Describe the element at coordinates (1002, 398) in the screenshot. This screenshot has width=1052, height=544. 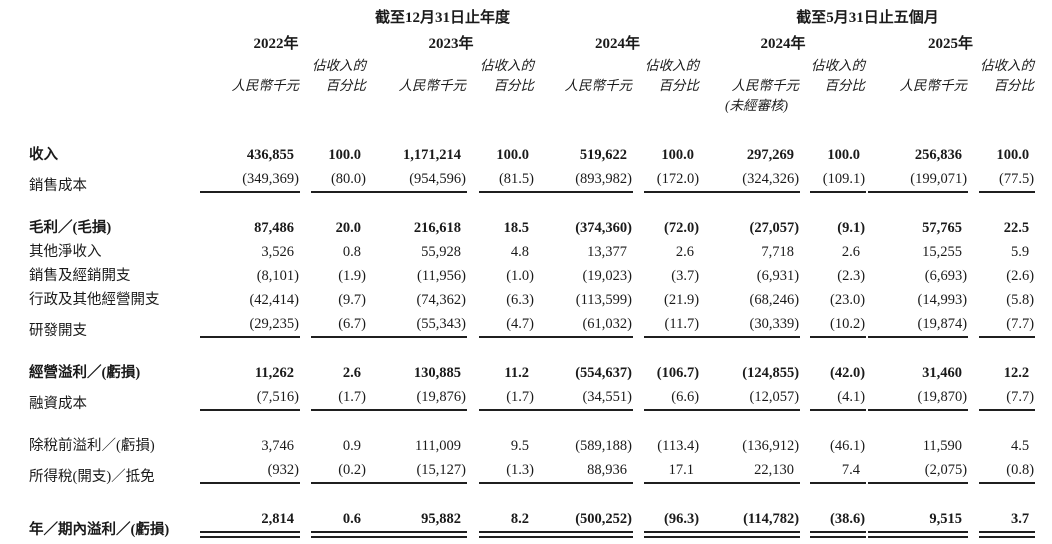
I see `table-cell: (7.7)` at that location.